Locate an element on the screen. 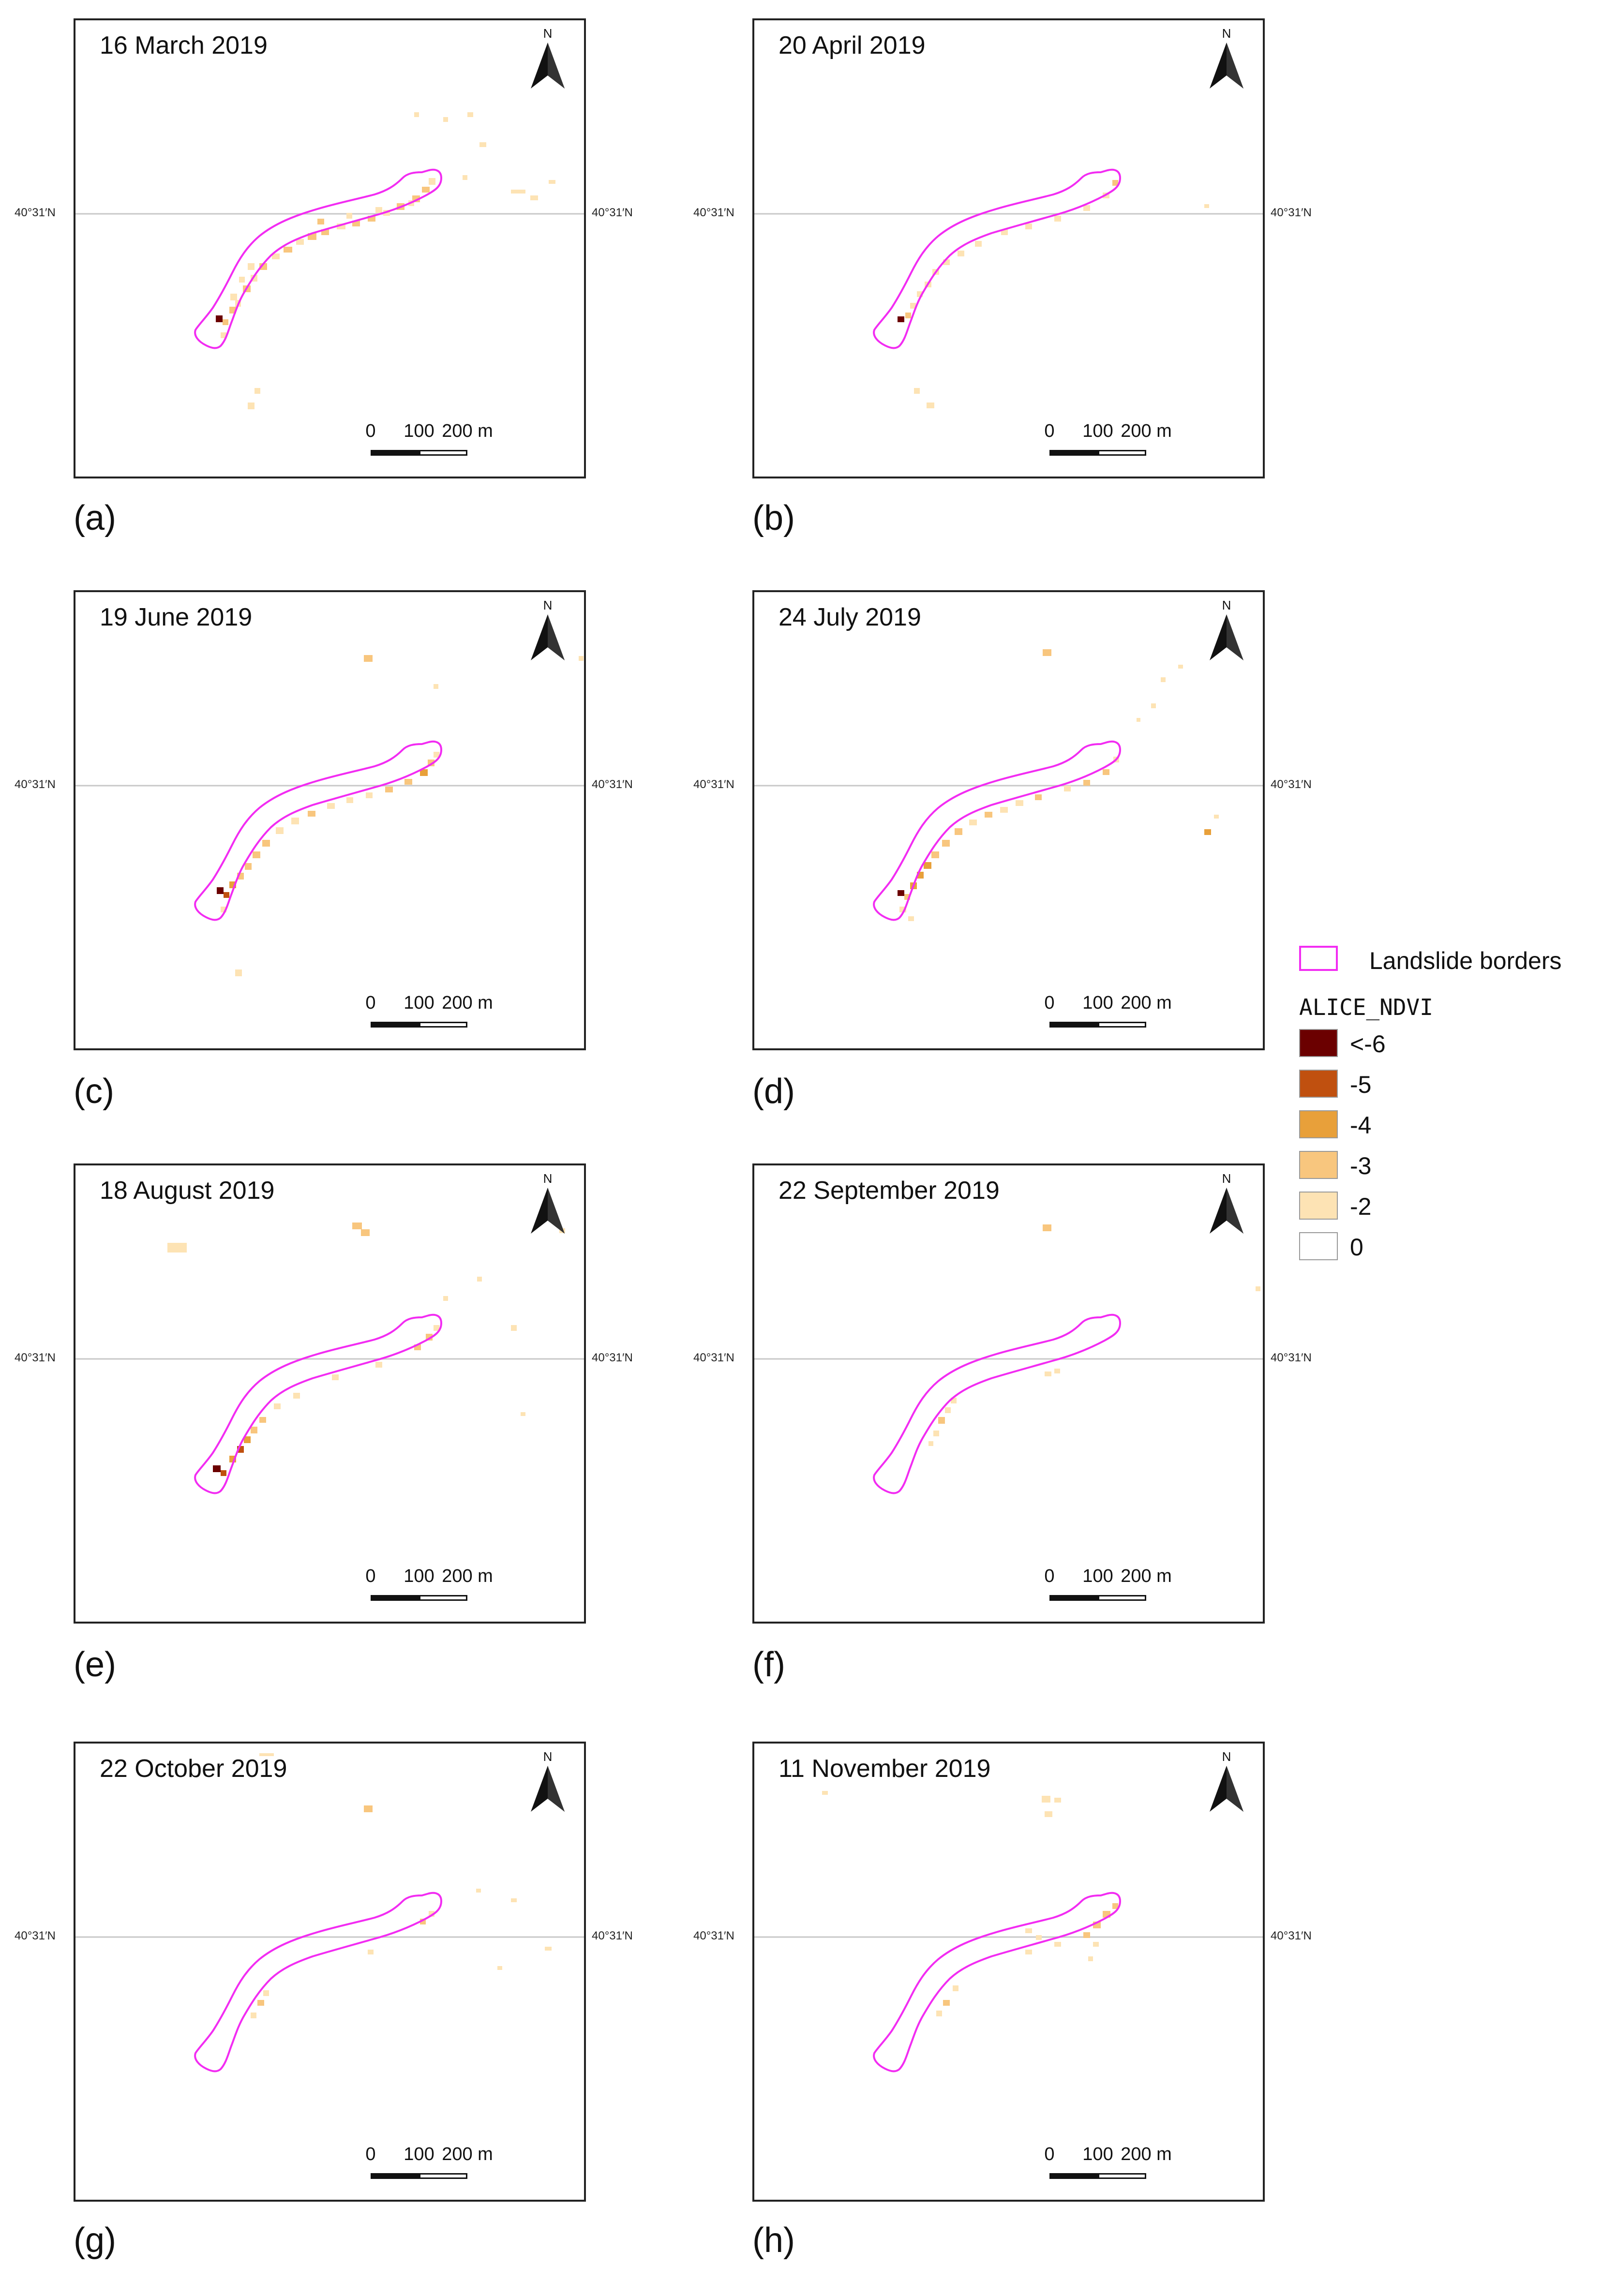 This screenshot has width=1602, height=2296. map-panel-h: 11 November 2019 N 0 100 200 m is located at coordinates (1009, 1972).